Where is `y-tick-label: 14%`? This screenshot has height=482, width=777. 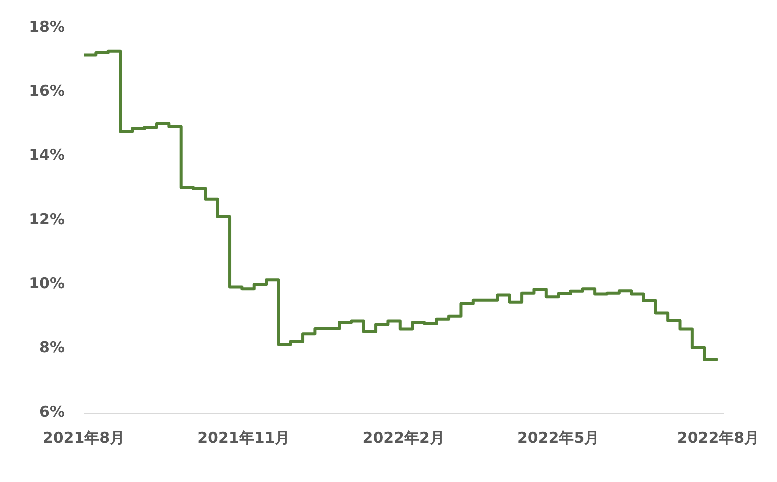 y-tick-label: 14% is located at coordinates (47, 155).